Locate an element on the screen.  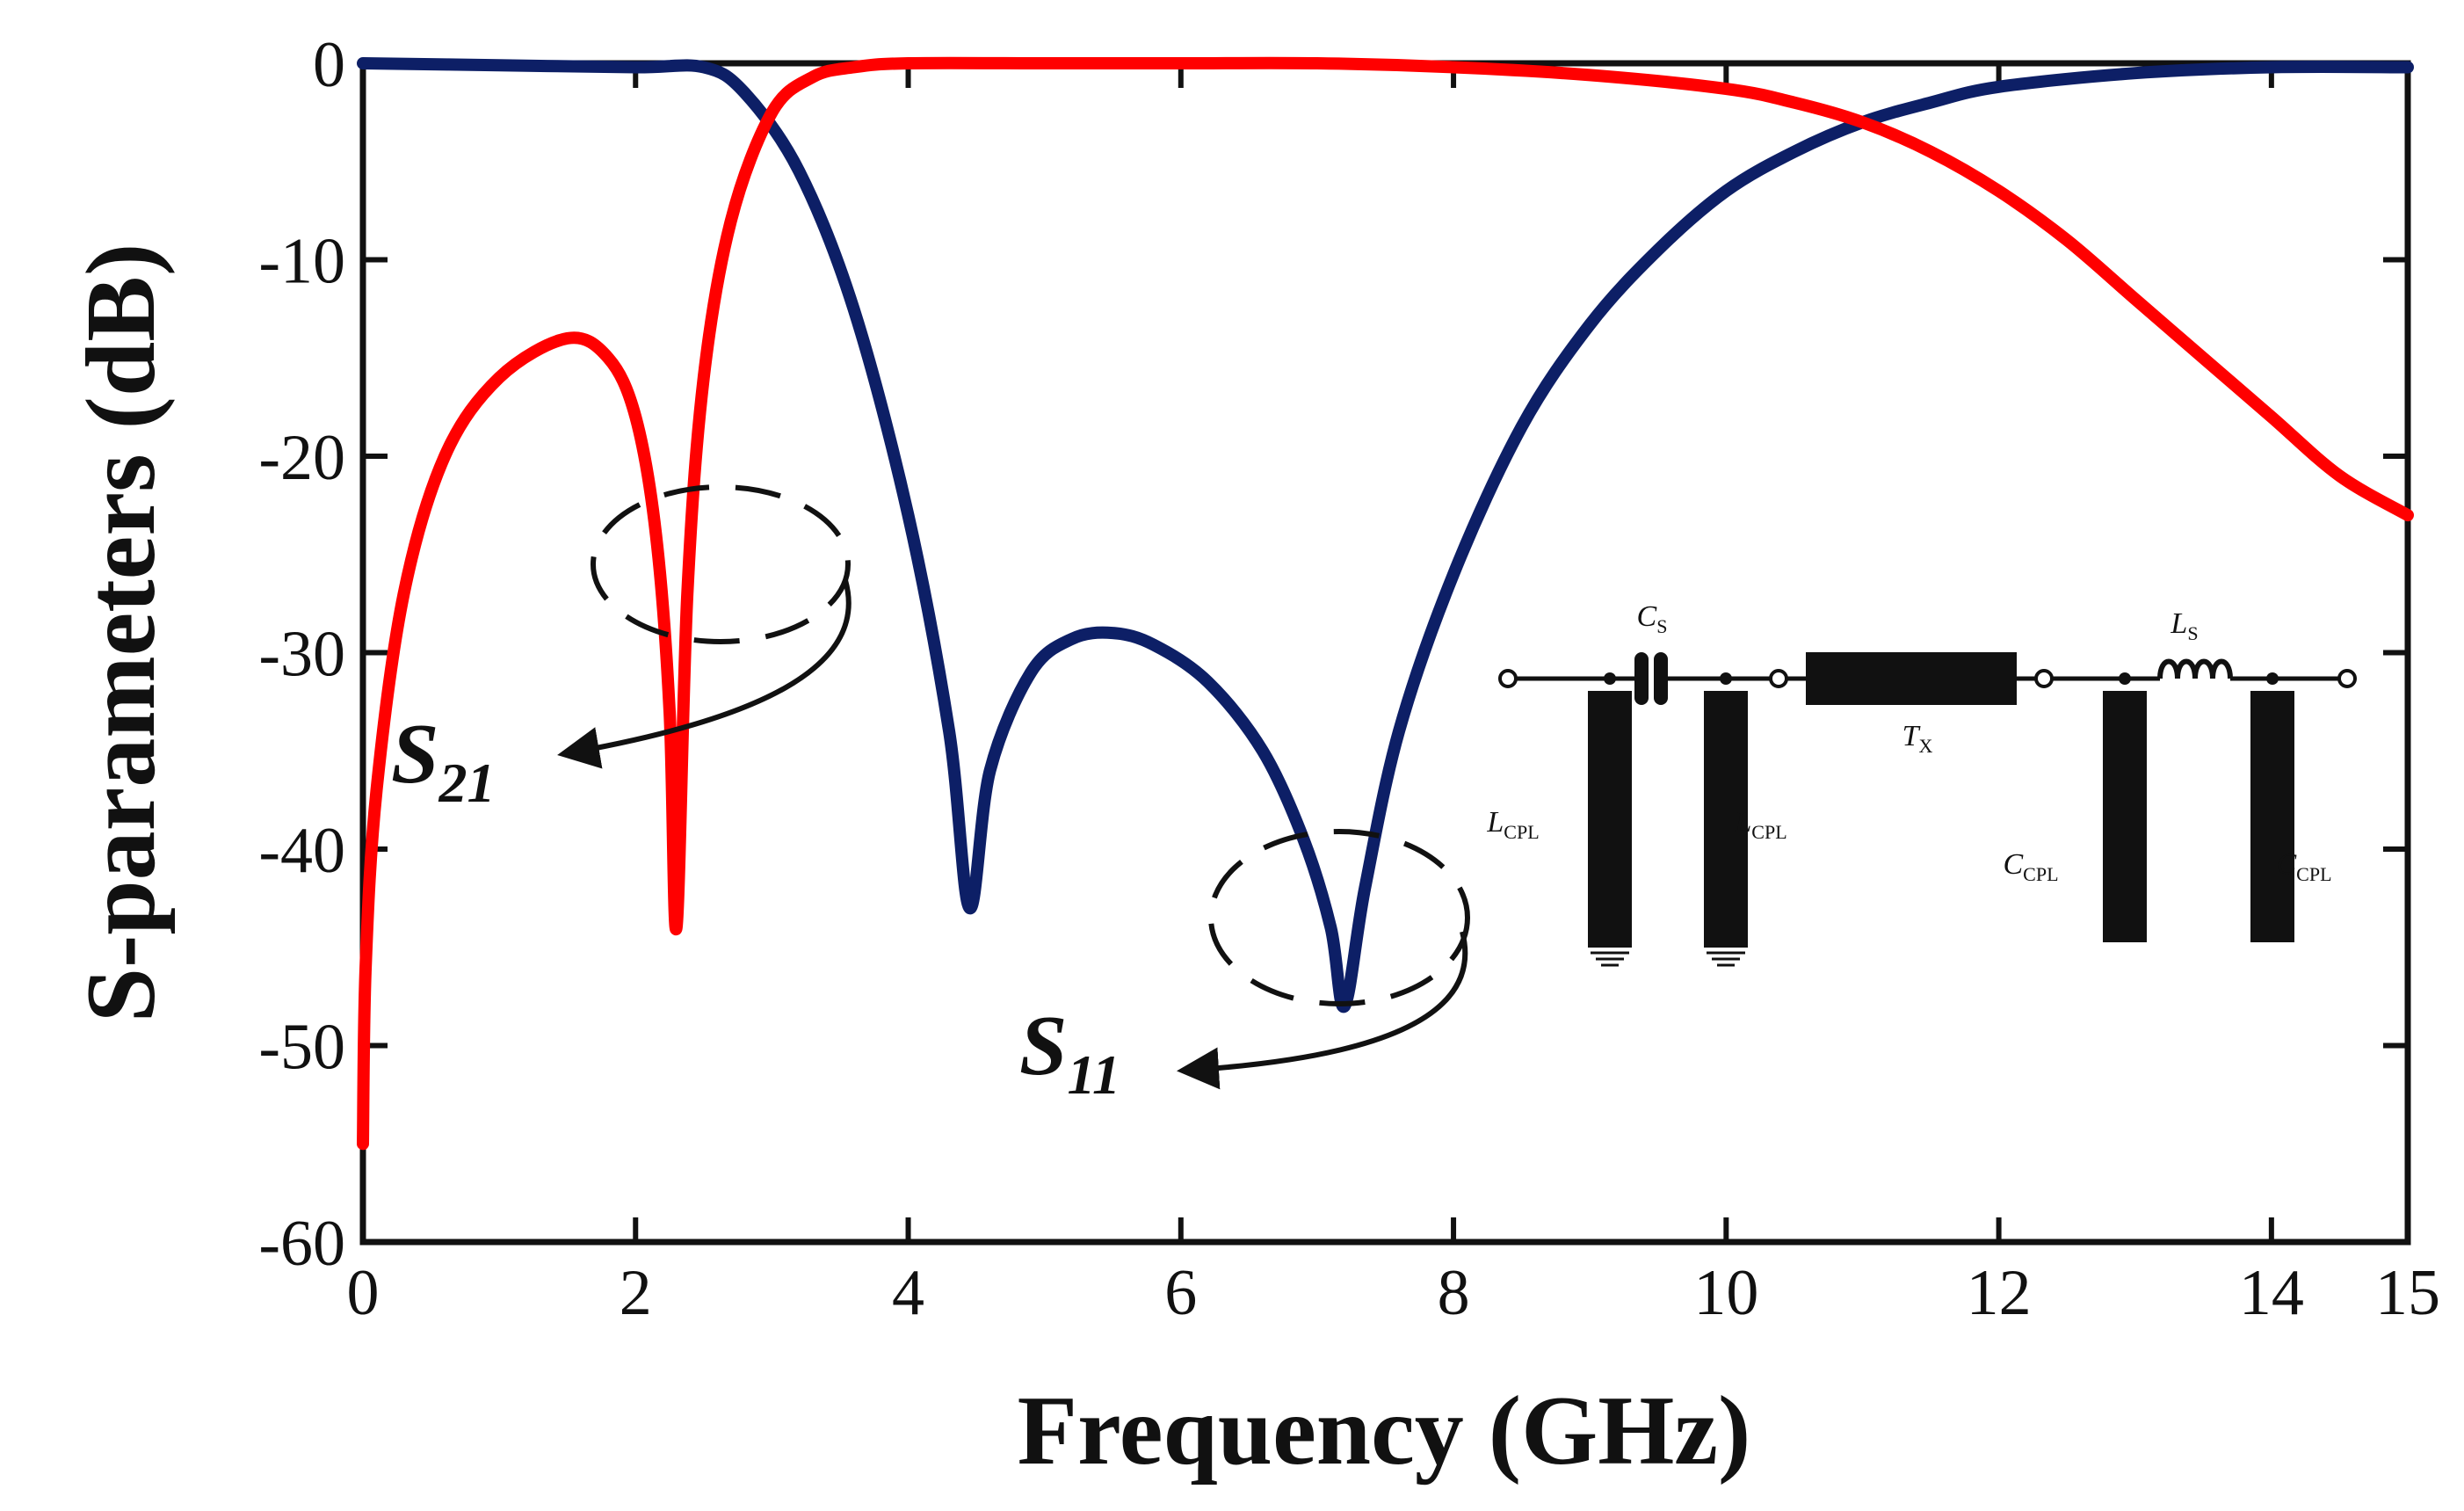
x-tick-label: 14 is located at coordinates (2271, 1293).